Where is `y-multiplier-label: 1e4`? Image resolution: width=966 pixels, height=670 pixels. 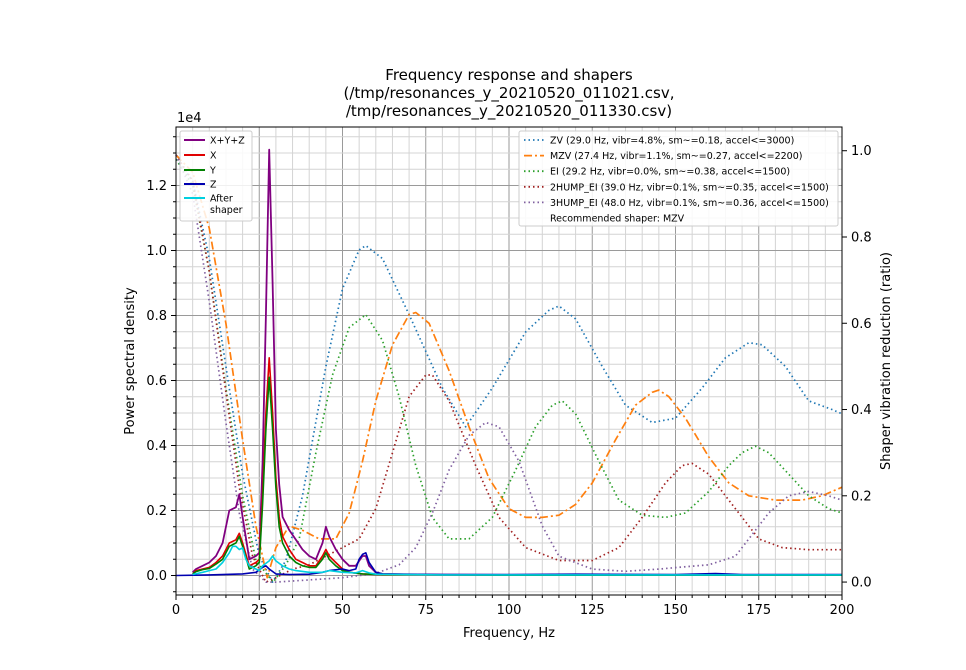
y-multiplier-label: 1e4 is located at coordinates (189, 118).